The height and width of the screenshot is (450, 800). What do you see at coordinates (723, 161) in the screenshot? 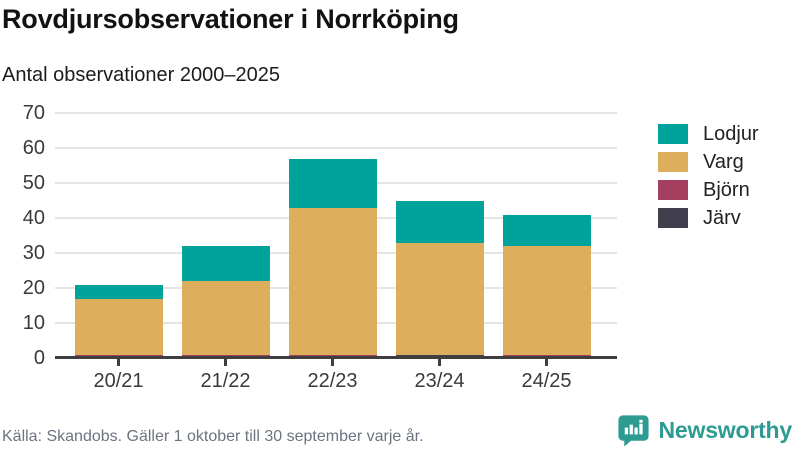
I see `legend-label: Varg` at bounding box center [723, 161].